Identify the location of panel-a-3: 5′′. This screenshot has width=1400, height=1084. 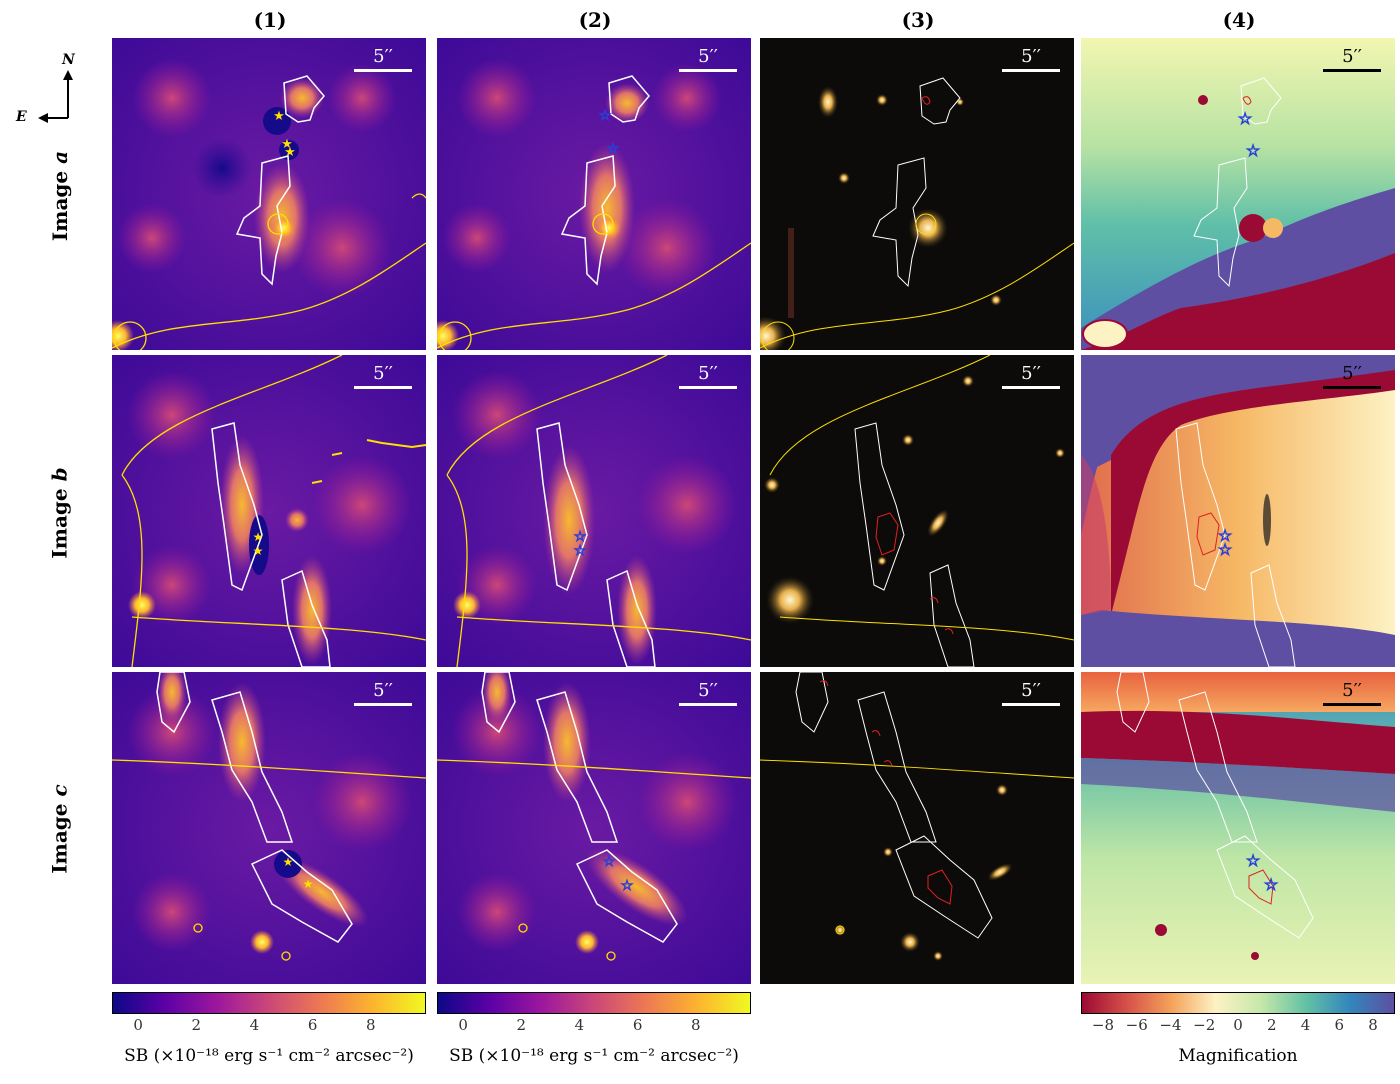
(917, 194).